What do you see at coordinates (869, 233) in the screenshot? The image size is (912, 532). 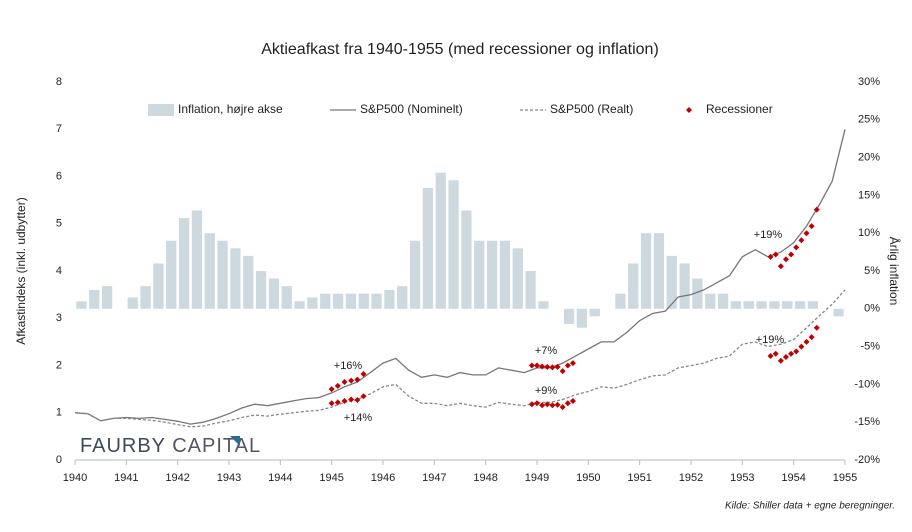 I see `y2-tick-label: 10%` at bounding box center [869, 233].